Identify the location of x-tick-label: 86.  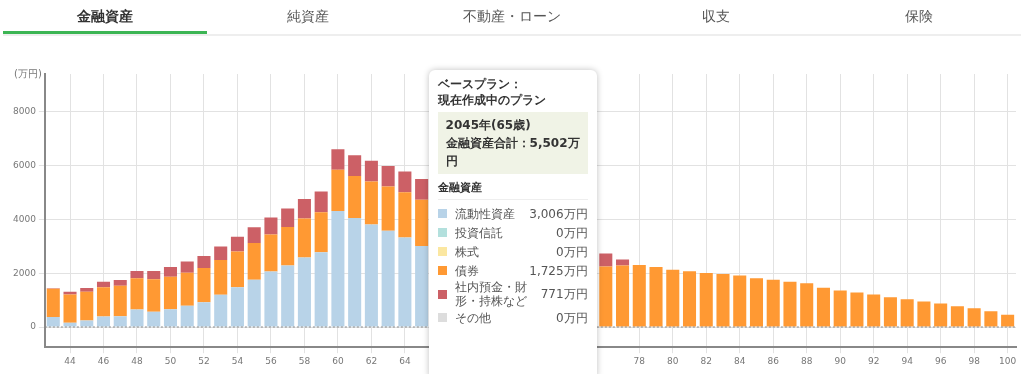
(773, 360).